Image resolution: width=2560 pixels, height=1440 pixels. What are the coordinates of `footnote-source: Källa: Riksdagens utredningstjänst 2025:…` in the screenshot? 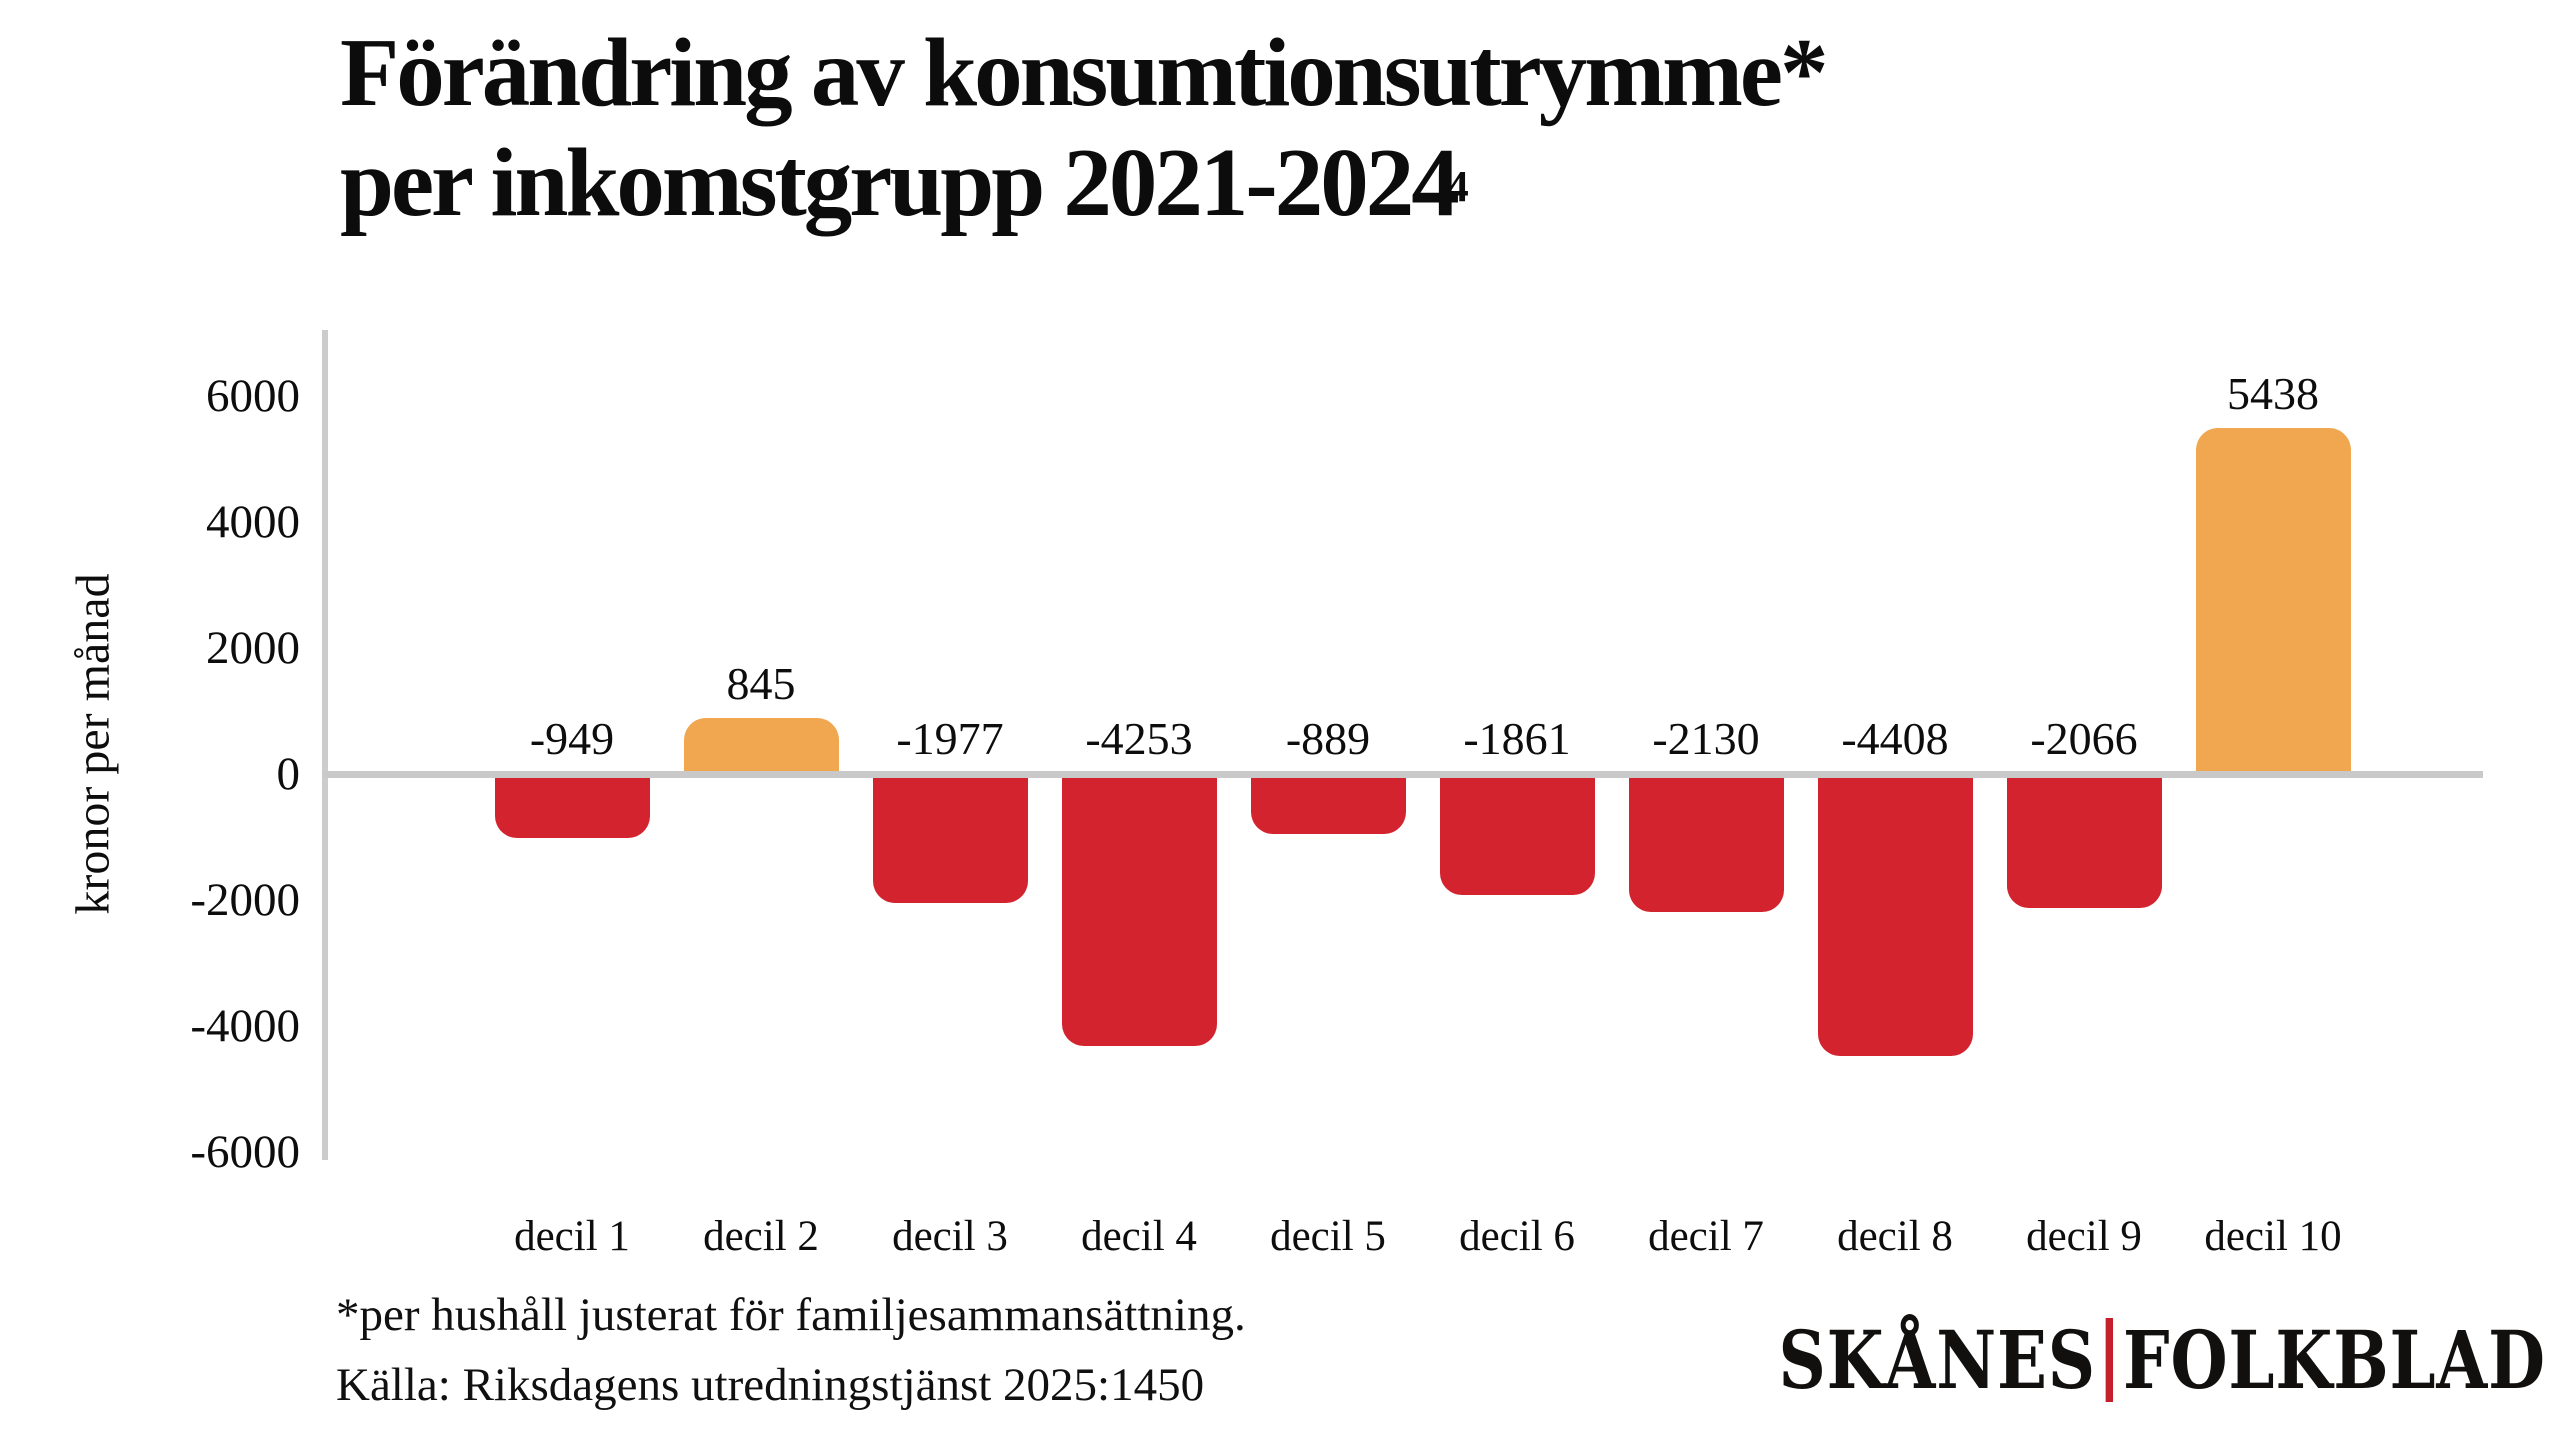 It's located at (770, 1385).